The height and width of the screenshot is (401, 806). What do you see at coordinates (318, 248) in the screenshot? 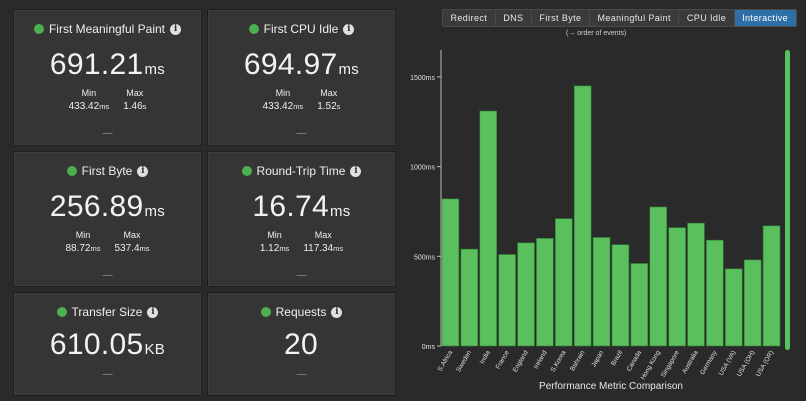
I see `max-value: 117.34` at bounding box center [318, 248].